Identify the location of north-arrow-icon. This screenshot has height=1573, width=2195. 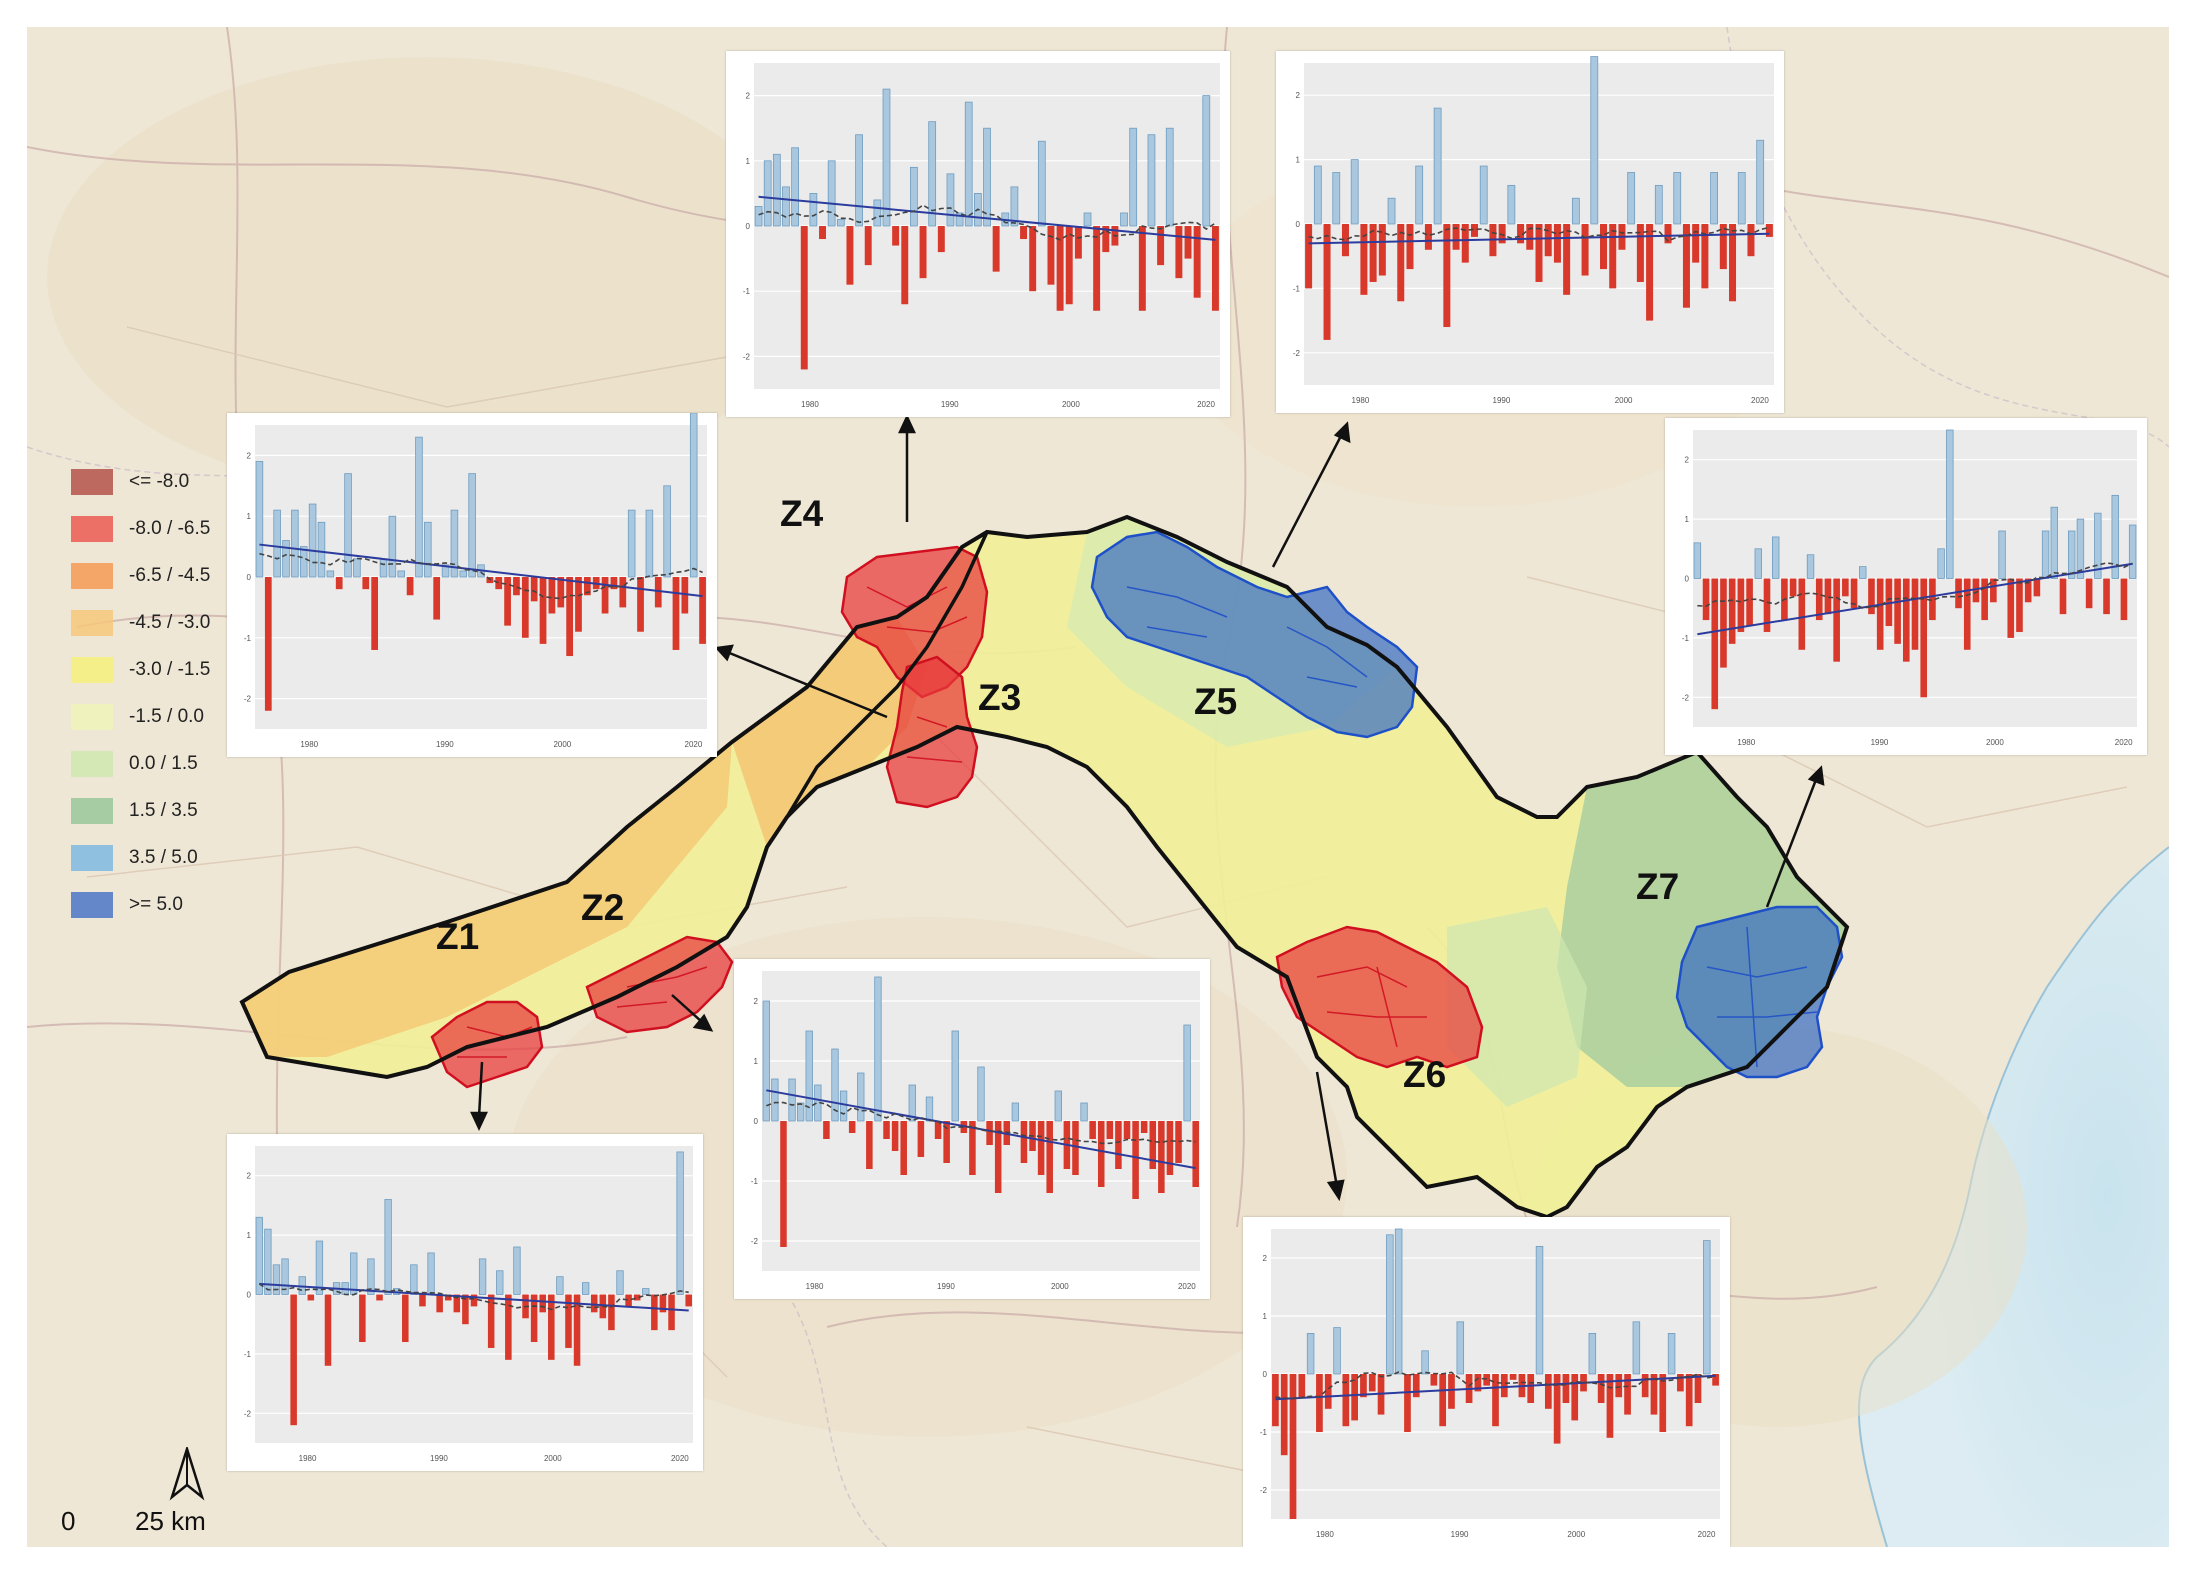
(187, 1476).